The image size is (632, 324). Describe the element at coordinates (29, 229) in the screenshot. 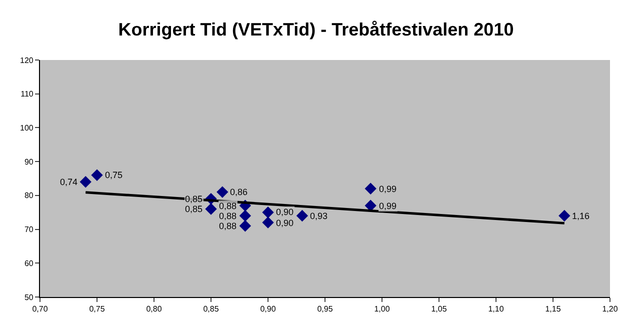

I see `y-tick-label: 70` at that location.